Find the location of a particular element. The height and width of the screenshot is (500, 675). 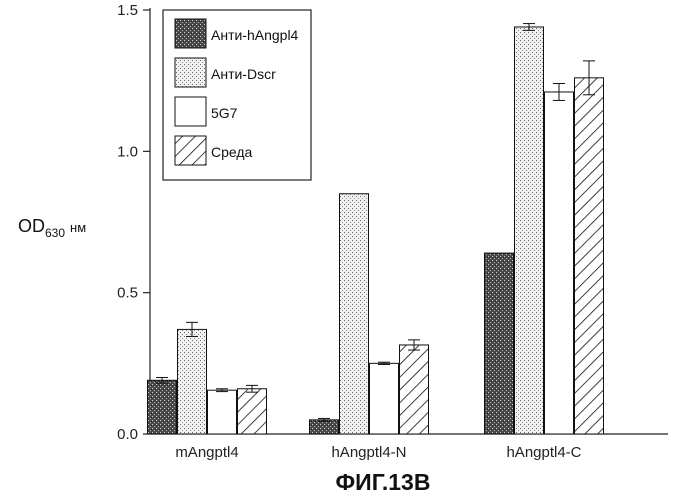

legend-label: Анти-Dscr is located at coordinates (243, 74).